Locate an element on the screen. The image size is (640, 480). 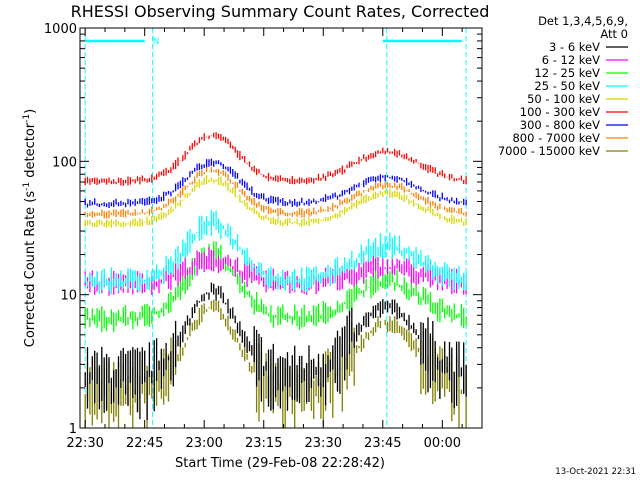
night-bar-label: N is located at coordinates (156, 42).